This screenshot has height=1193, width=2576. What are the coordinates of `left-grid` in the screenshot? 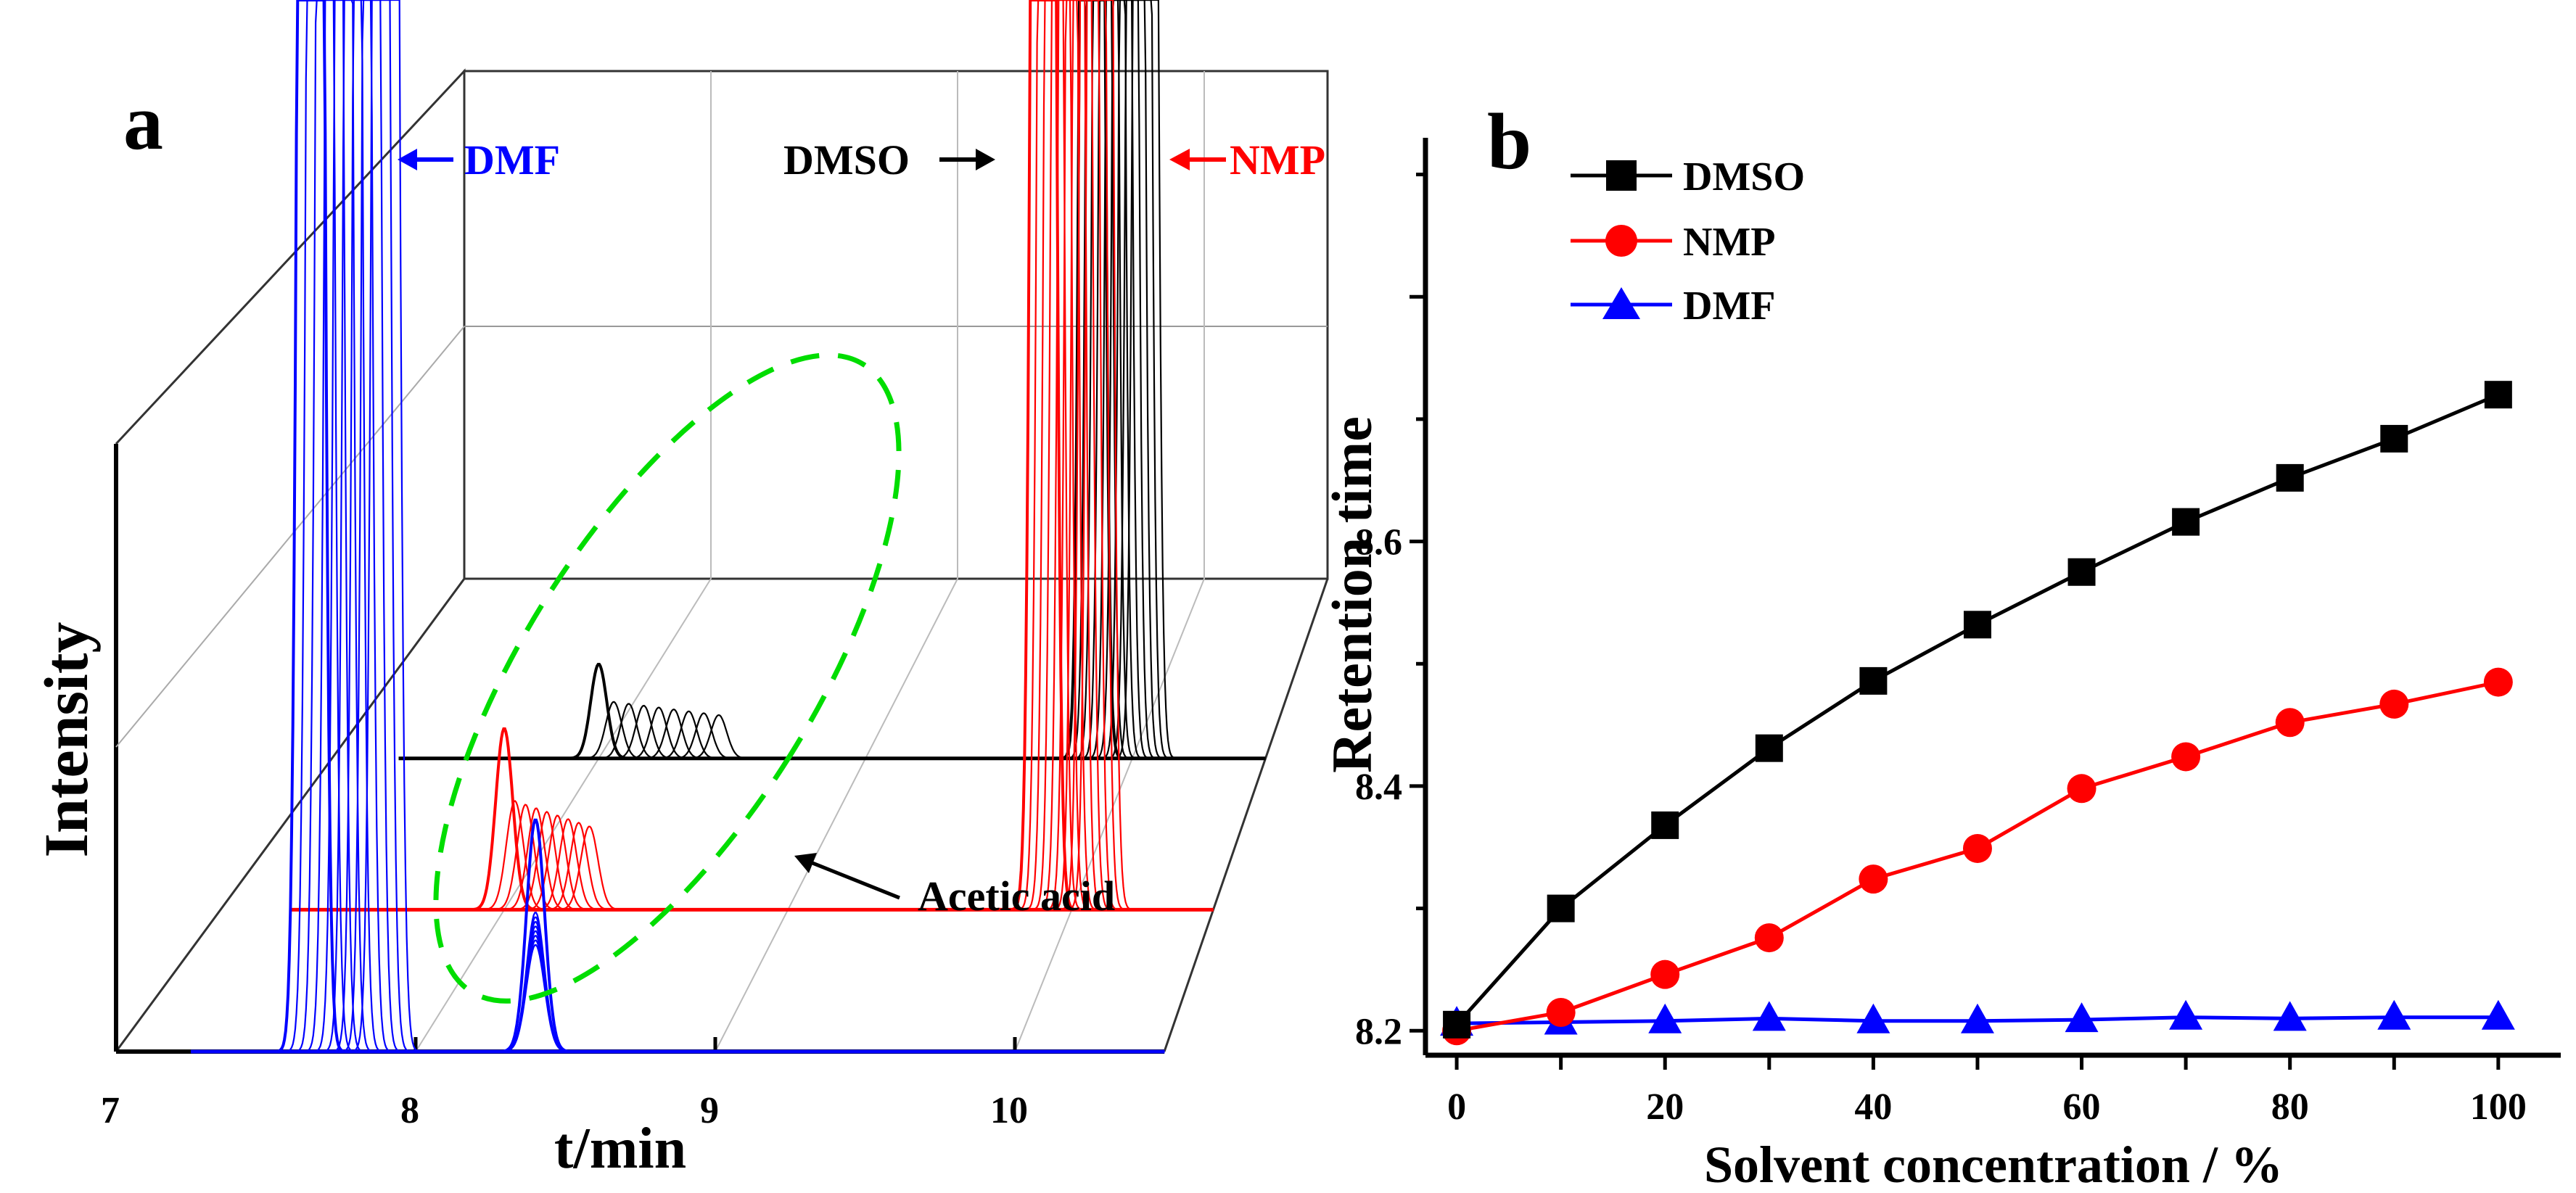 It's located at (290, 537).